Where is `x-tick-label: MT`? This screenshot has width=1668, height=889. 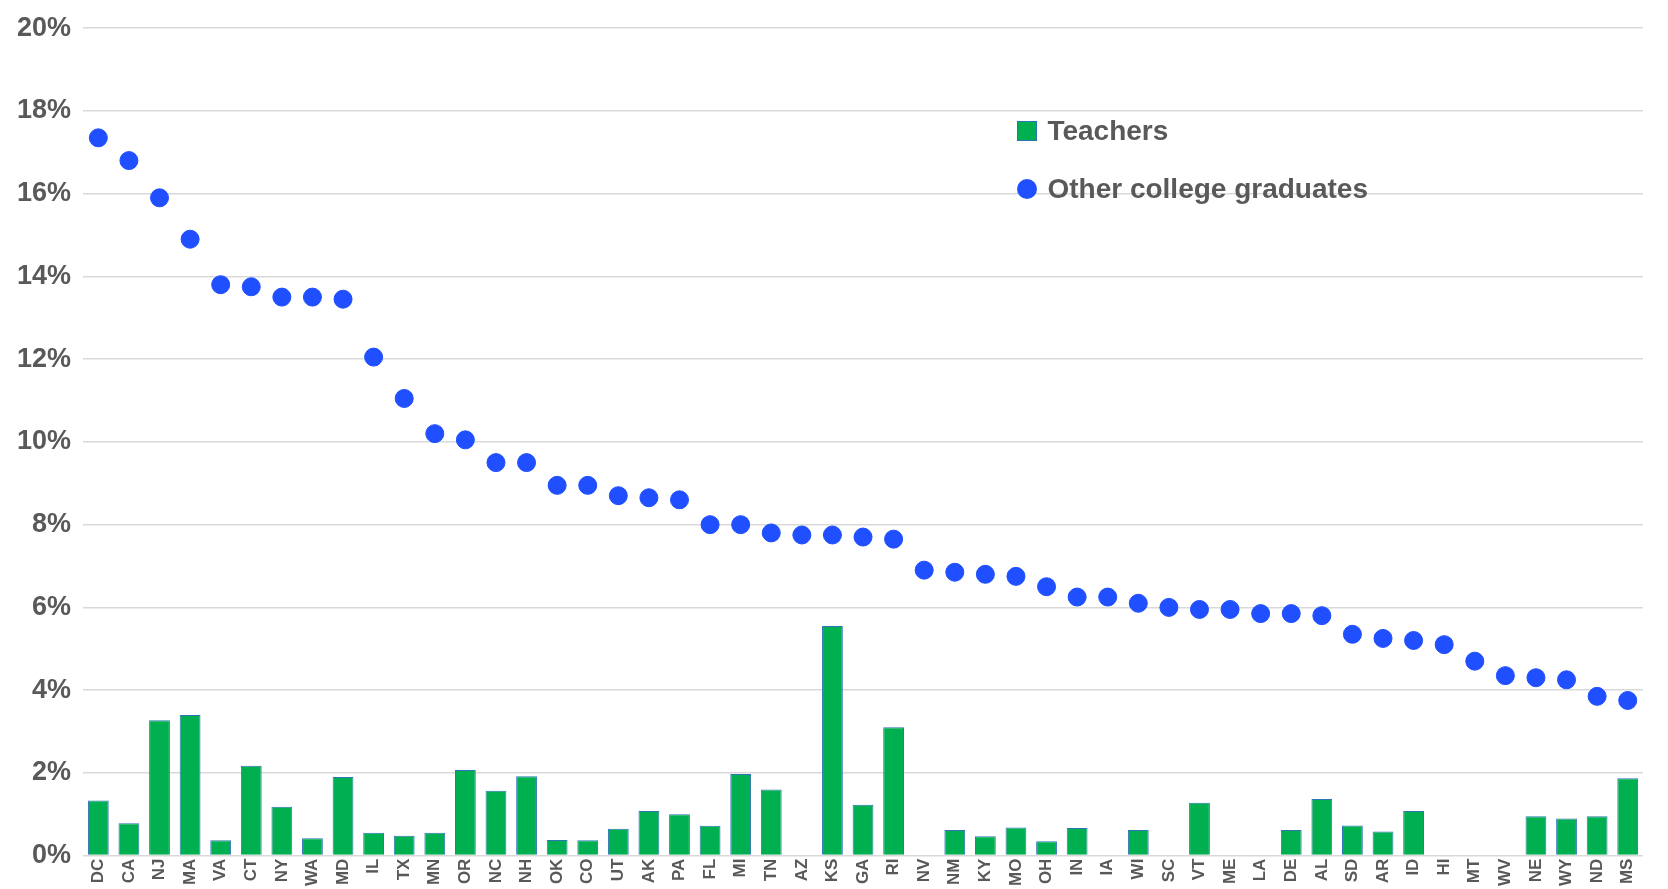
x-tick-label: MT is located at coordinates (1474, 871).